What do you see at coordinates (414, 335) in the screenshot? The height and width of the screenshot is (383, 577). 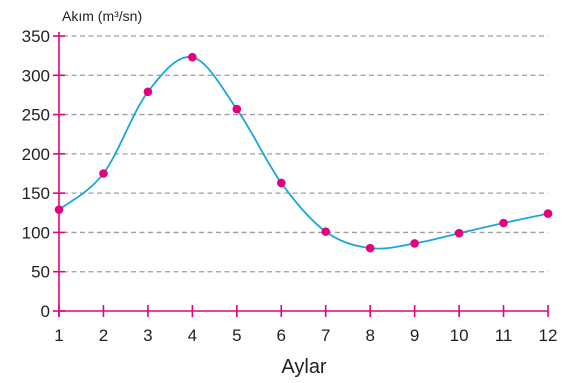 I see `x-tick-label: 9` at bounding box center [414, 335].